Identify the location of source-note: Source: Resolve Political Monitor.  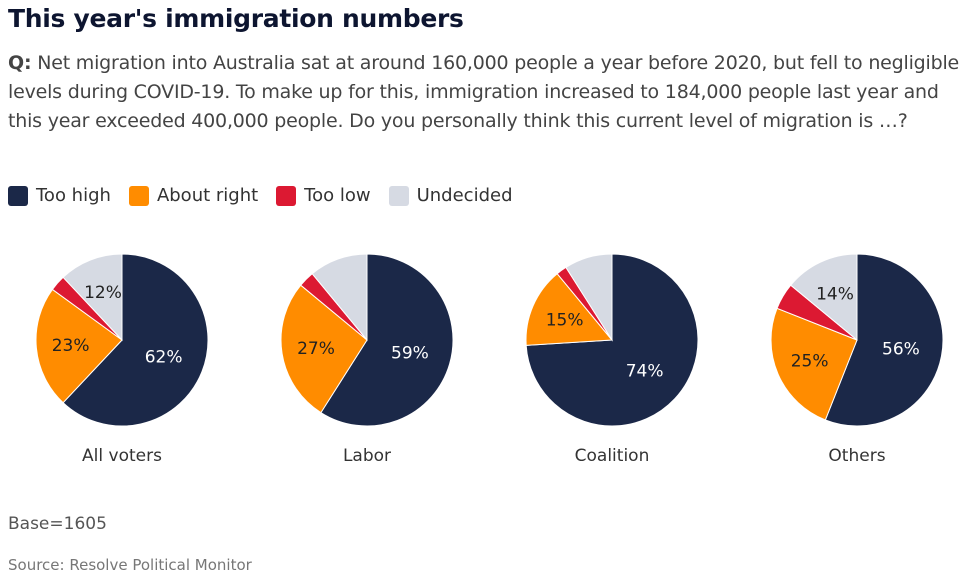
(130, 565).